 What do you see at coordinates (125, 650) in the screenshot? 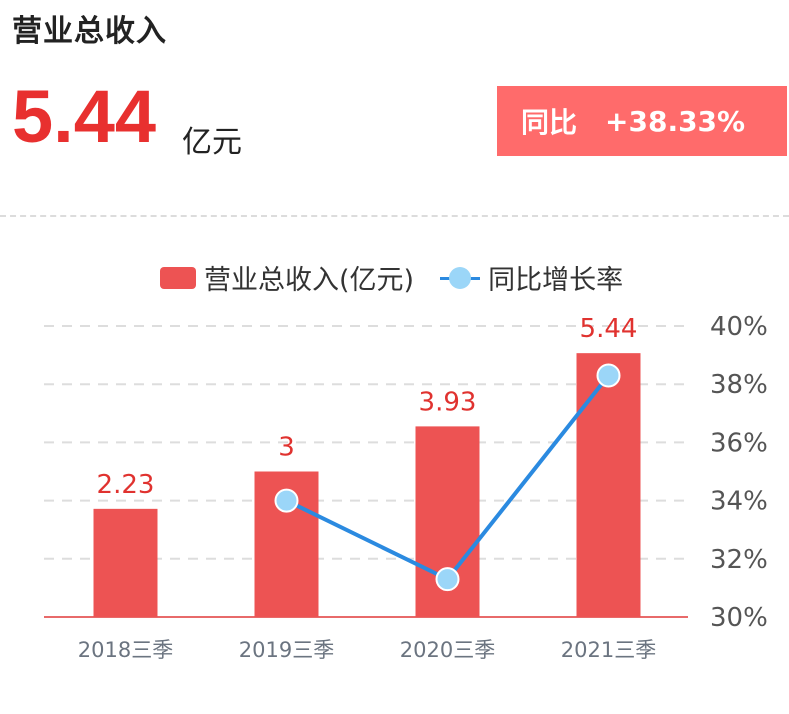
I see `x-tick-label: 2018三季` at bounding box center [125, 650].